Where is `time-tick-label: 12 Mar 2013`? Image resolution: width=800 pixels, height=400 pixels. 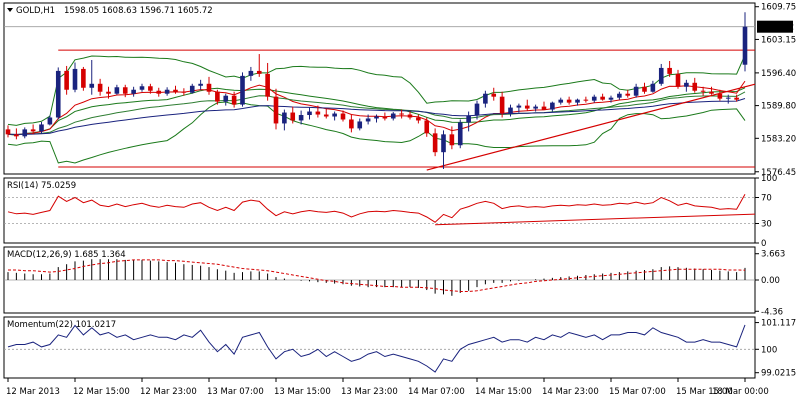
time-tick-label: 12 Mar 2013 is located at coordinates (33, 392).